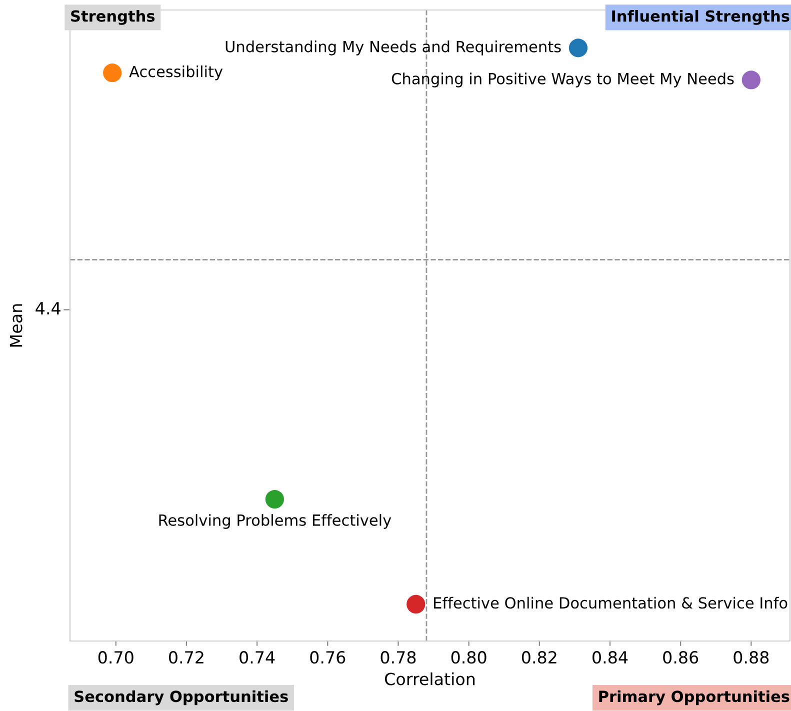 This screenshot has height=711, width=791. Describe the element at coordinates (398, 657) in the screenshot. I see `x-tick-label: 0.78` at that location.